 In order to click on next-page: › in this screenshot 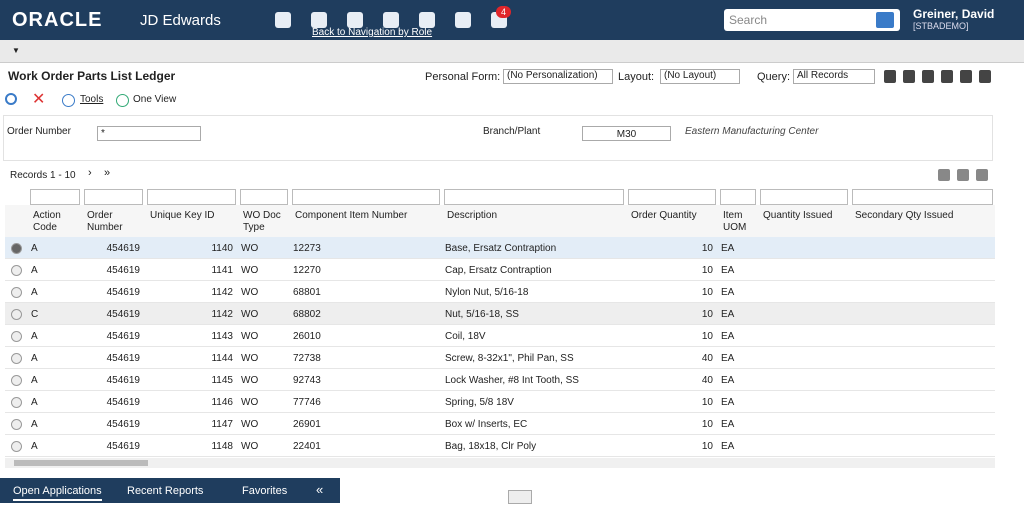, I will do `click(90, 173)`.